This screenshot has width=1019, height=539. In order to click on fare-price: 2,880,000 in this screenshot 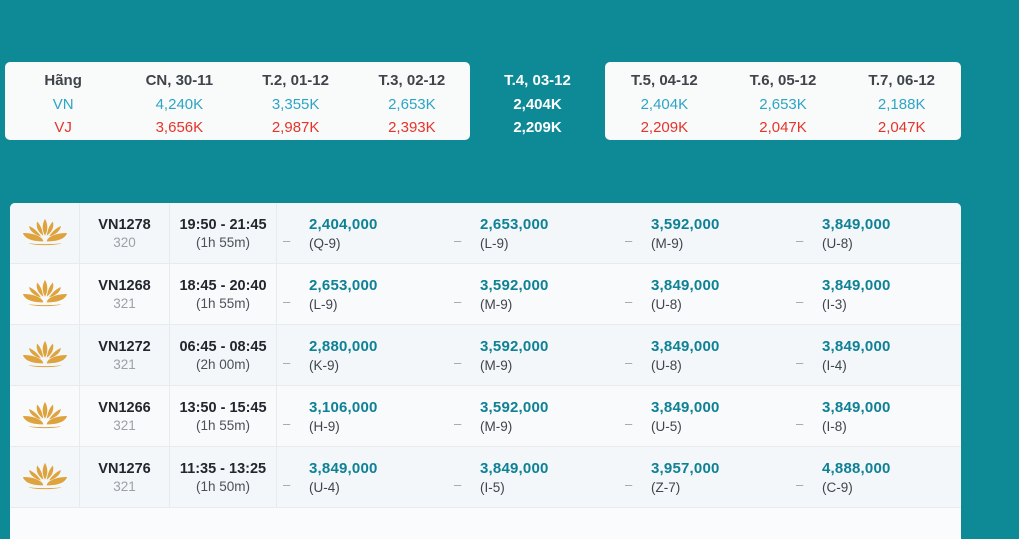, I will do `click(343, 346)`.